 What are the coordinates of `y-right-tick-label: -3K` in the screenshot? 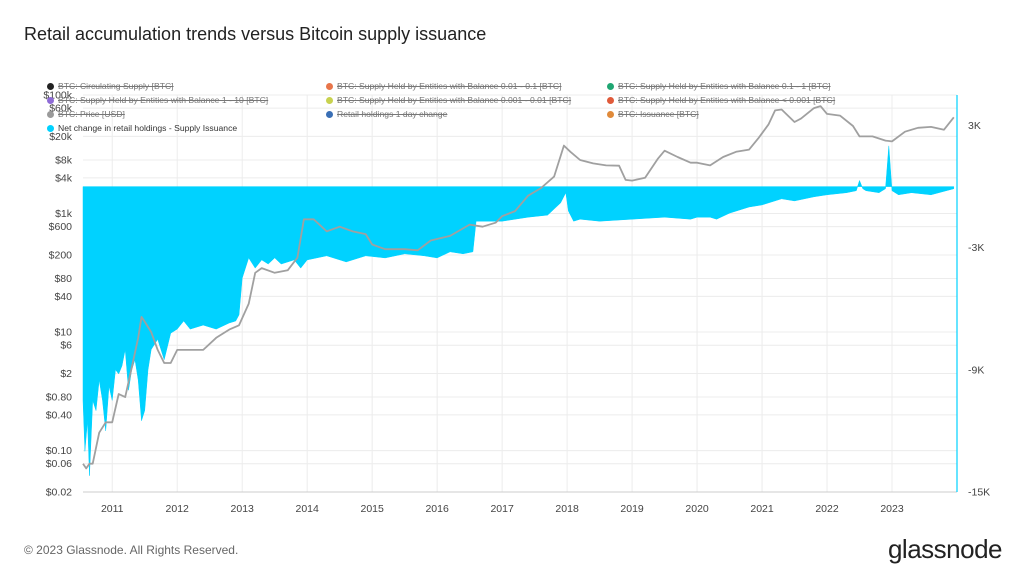 It's located at (976, 248).